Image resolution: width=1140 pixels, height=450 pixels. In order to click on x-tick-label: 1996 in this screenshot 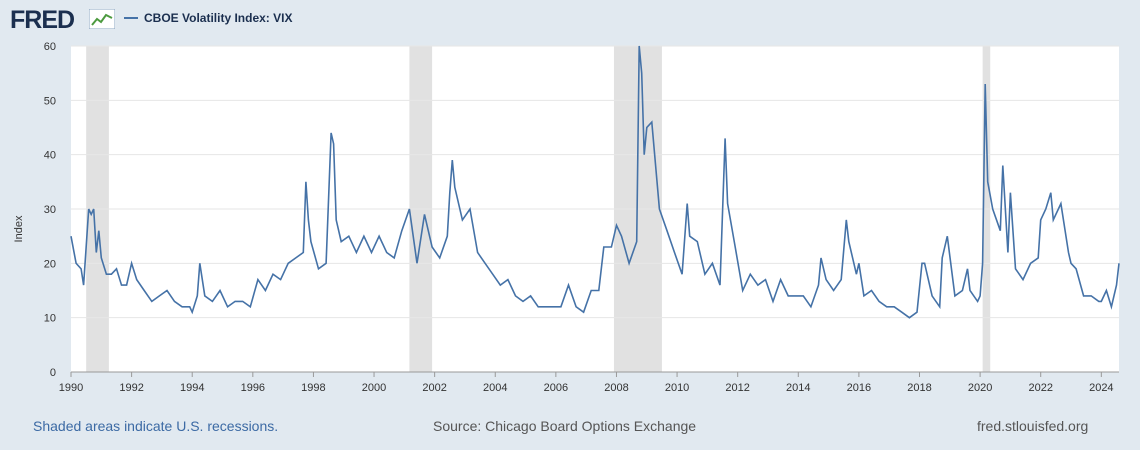, I will do `click(253, 388)`.